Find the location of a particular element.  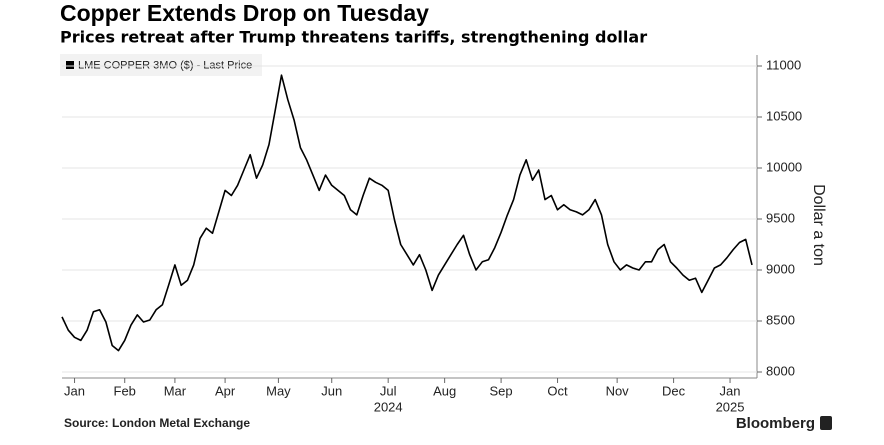

legend-swatch is located at coordinates (70, 65).